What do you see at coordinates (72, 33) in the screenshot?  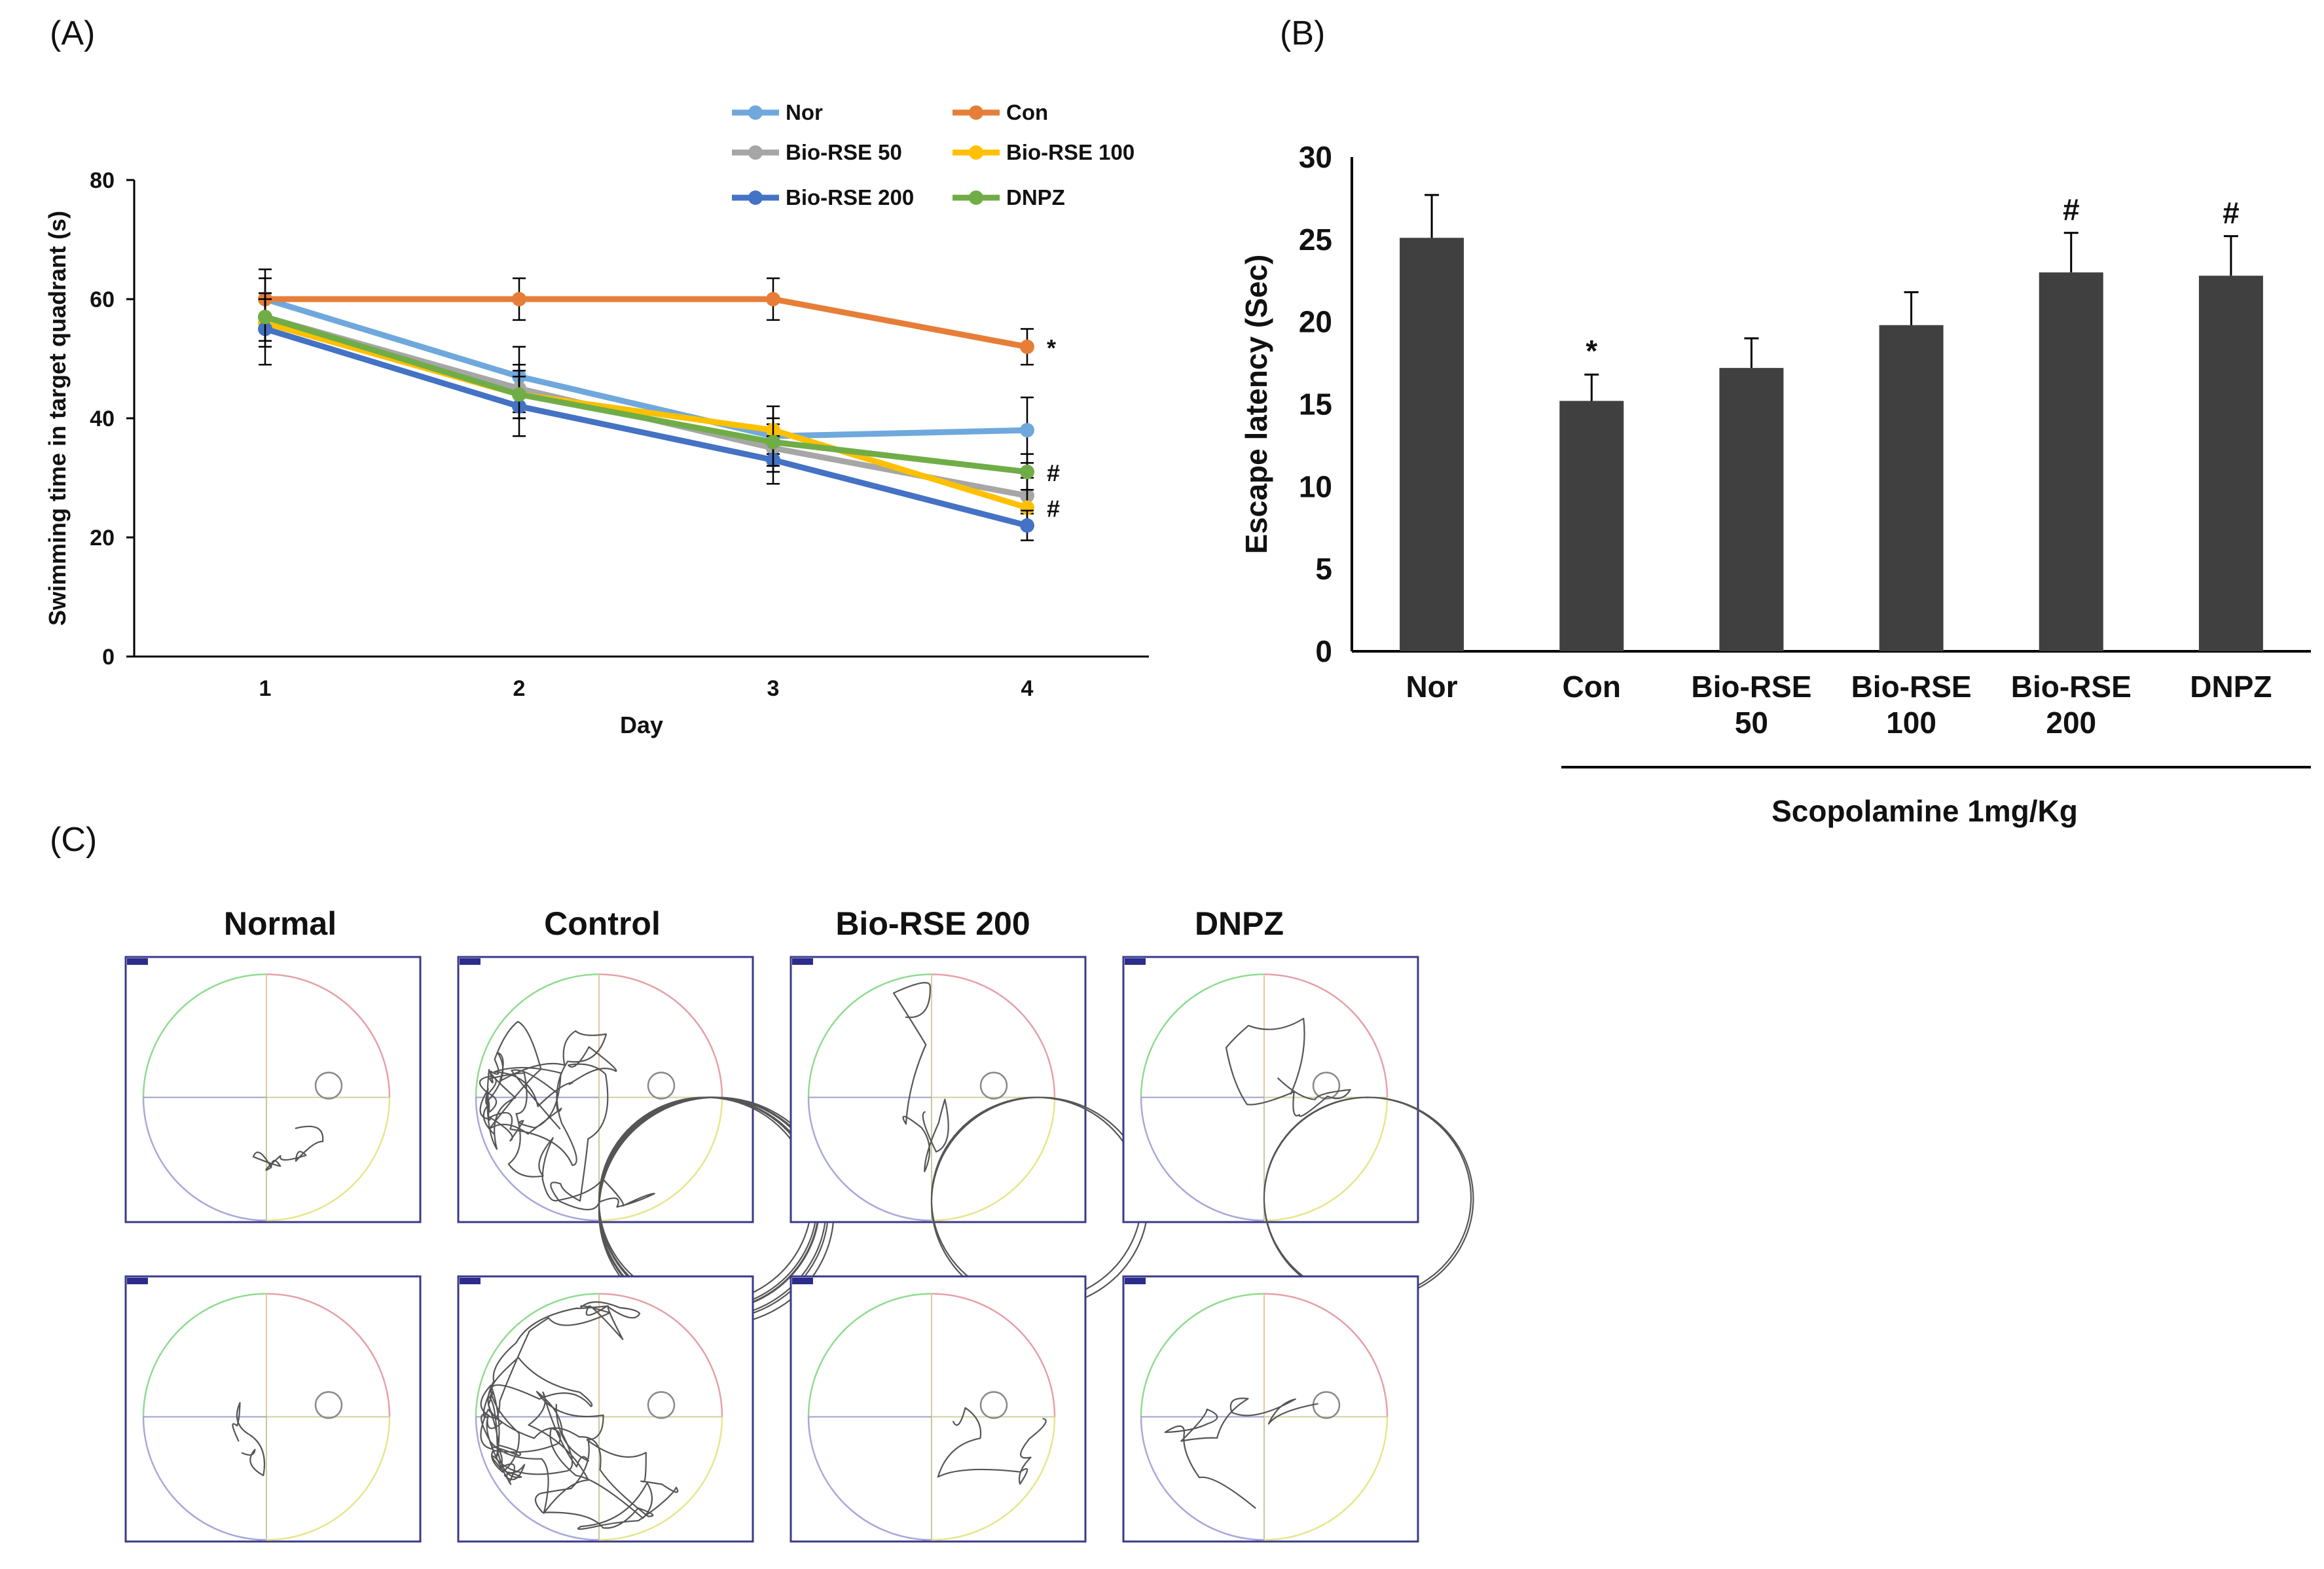 I see `panel-label-a: (A)` at bounding box center [72, 33].